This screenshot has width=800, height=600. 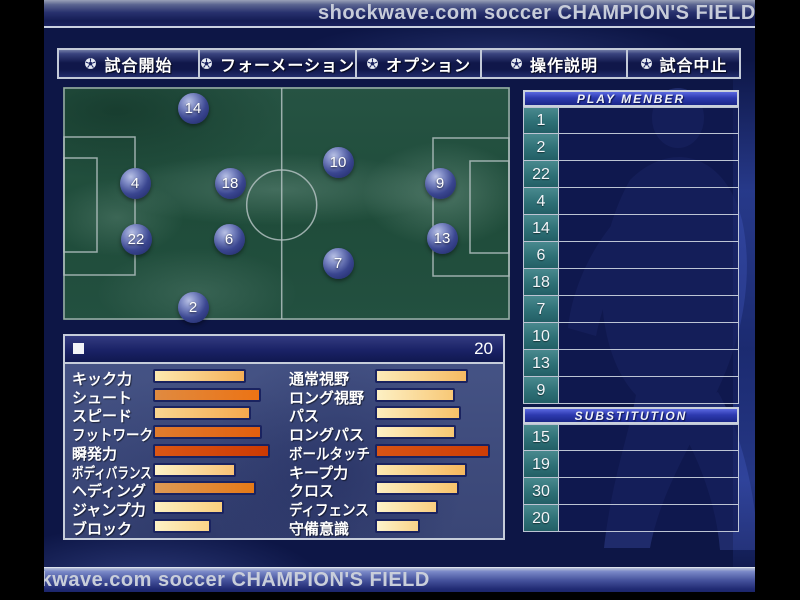 I want to click on menu-button-options: オプション, so click(x=418, y=63).